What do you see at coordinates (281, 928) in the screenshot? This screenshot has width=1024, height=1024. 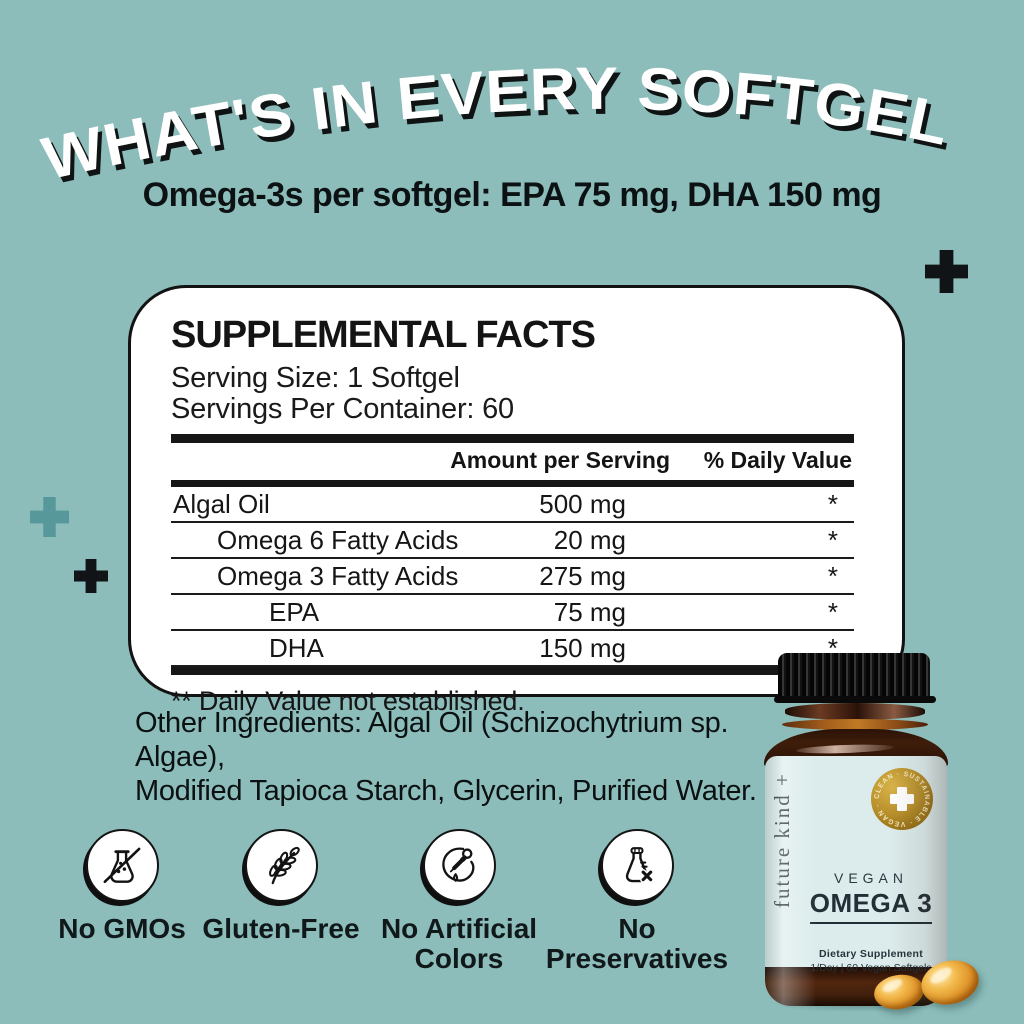 I see `badge-label: Gluten-Free` at bounding box center [281, 928].